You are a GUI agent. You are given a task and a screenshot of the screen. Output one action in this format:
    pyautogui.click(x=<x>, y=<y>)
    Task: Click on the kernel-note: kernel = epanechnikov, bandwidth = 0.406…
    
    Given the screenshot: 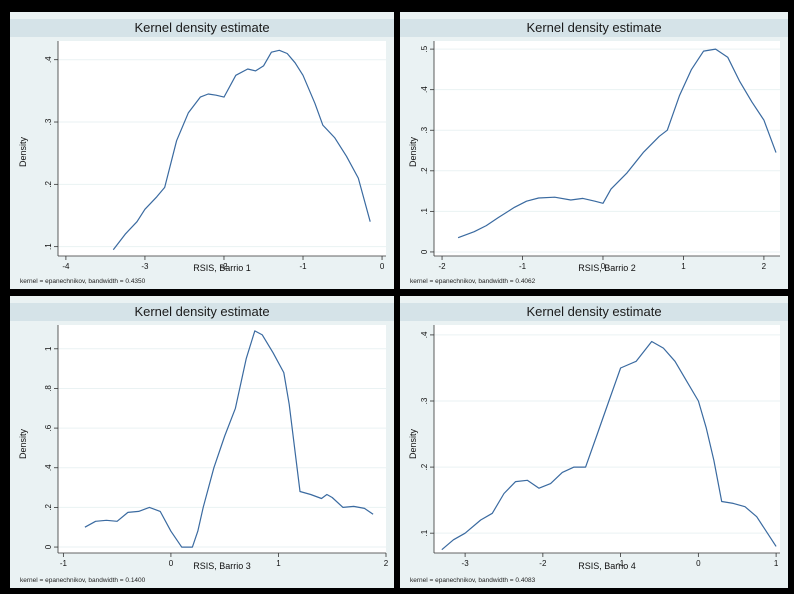 What is the action you would take?
    pyautogui.click(x=473, y=281)
    